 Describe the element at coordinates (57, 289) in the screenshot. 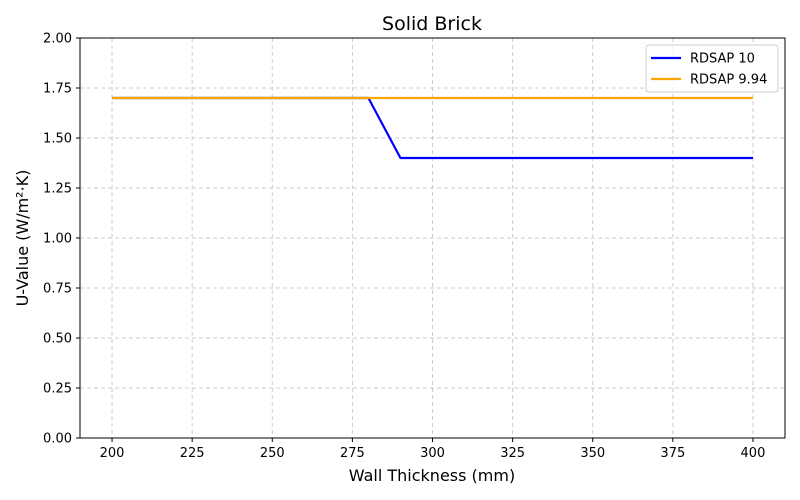

I see `y-tick-label: 0.75` at that location.